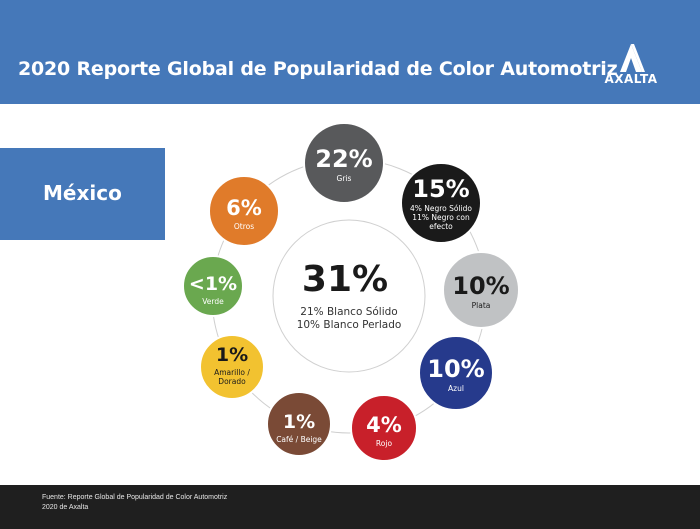 Image resolution: width=700 pixels, height=529 pixels. I want to click on bubble-value: 15%, so click(440, 189).